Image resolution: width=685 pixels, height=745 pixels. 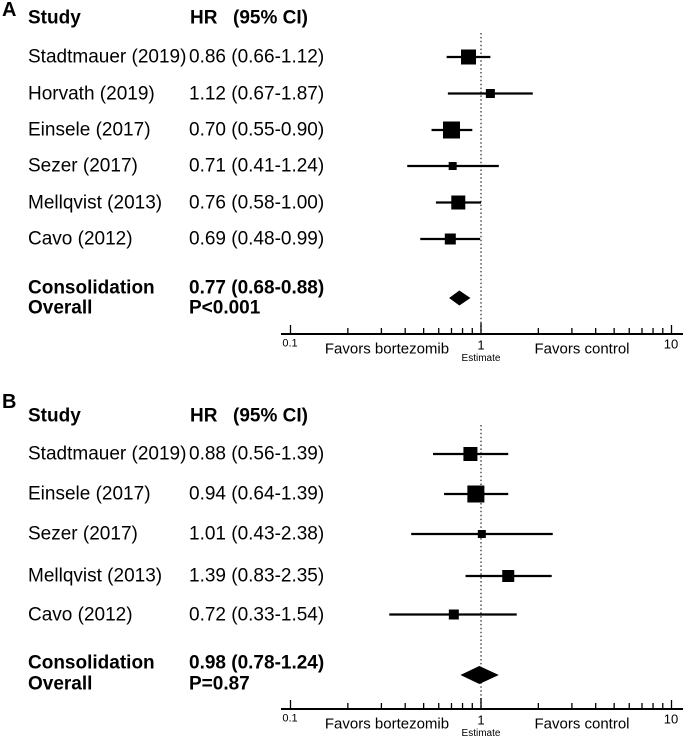 What do you see at coordinates (257, 57) in the screenshot?
I see `hr-ci-value: 0.86 (0.66-1.12)` at bounding box center [257, 57].